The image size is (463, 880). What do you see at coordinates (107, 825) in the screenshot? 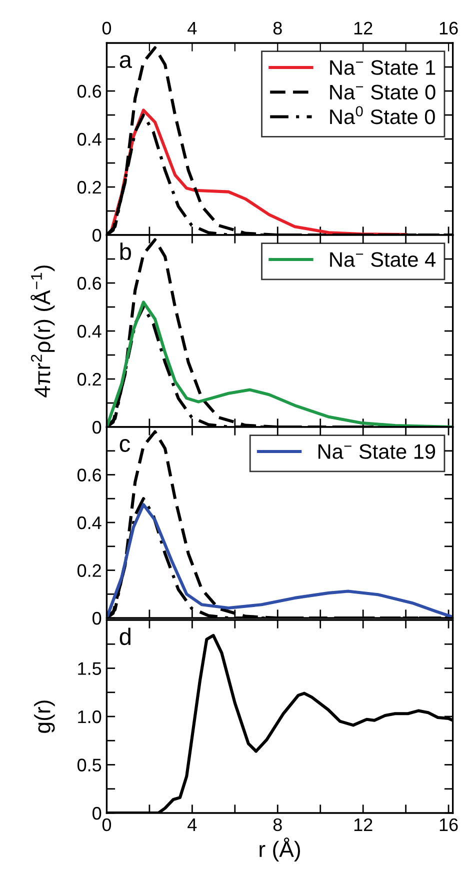
I see `x-tick-label: 0` at bounding box center [107, 825].